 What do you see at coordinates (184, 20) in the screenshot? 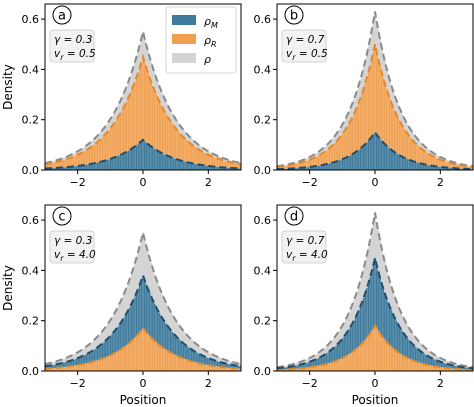
I see `legend-swatch-rho_m` at bounding box center [184, 20].